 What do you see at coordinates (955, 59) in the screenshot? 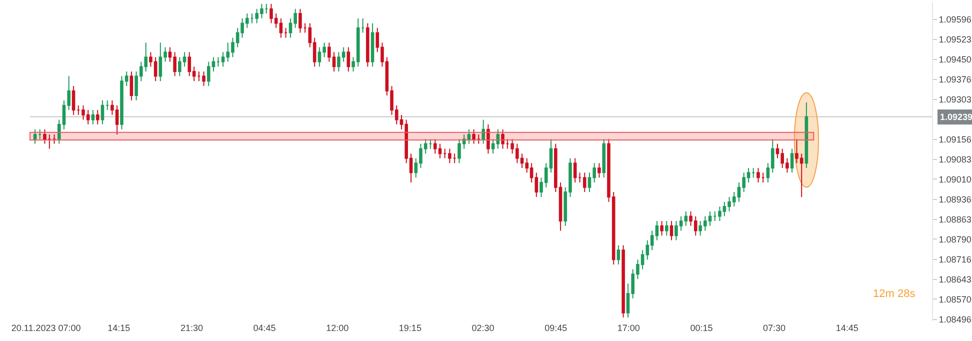
I see `y-tick-label: 1.09450` at bounding box center [955, 59].